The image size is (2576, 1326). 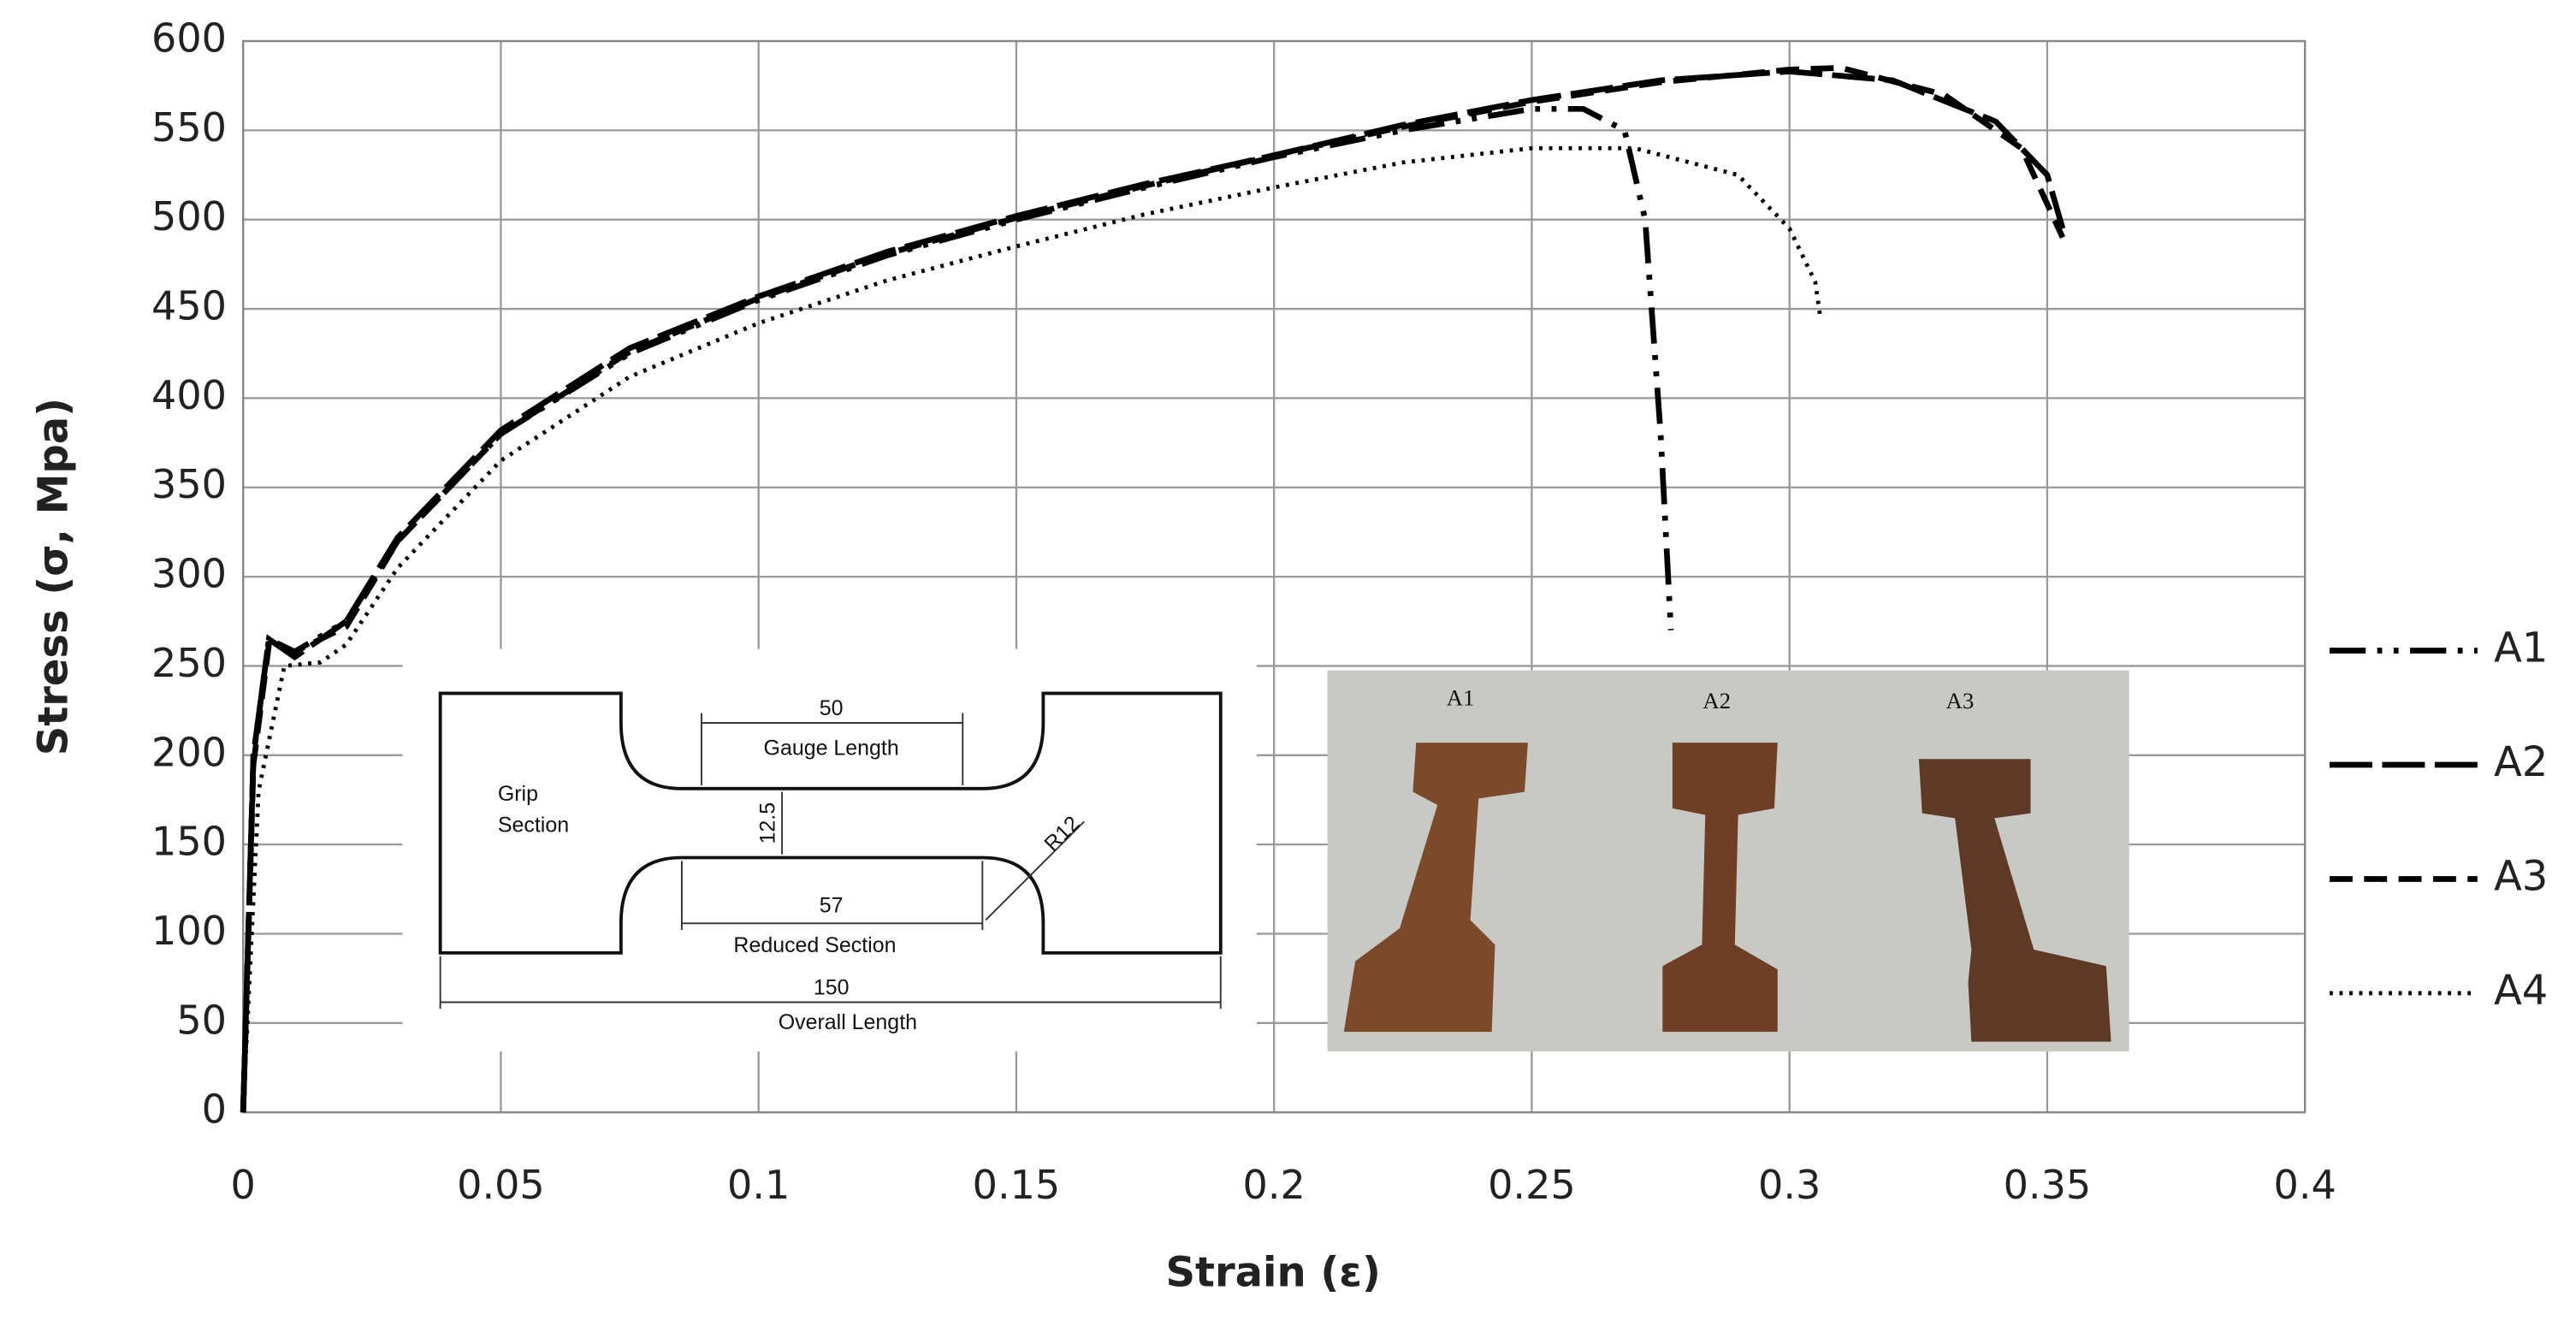 I want to click on y-axis-title: Stress (σ, Mpa), so click(x=53, y=576).